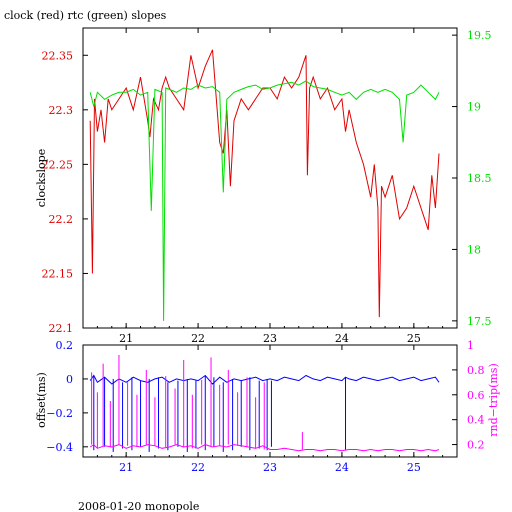 The image size is (512, 512). Describe the element at coordinates (476, 370) in the screenshot. I see `bottom-y2-tick-label: 0.8` at that location.